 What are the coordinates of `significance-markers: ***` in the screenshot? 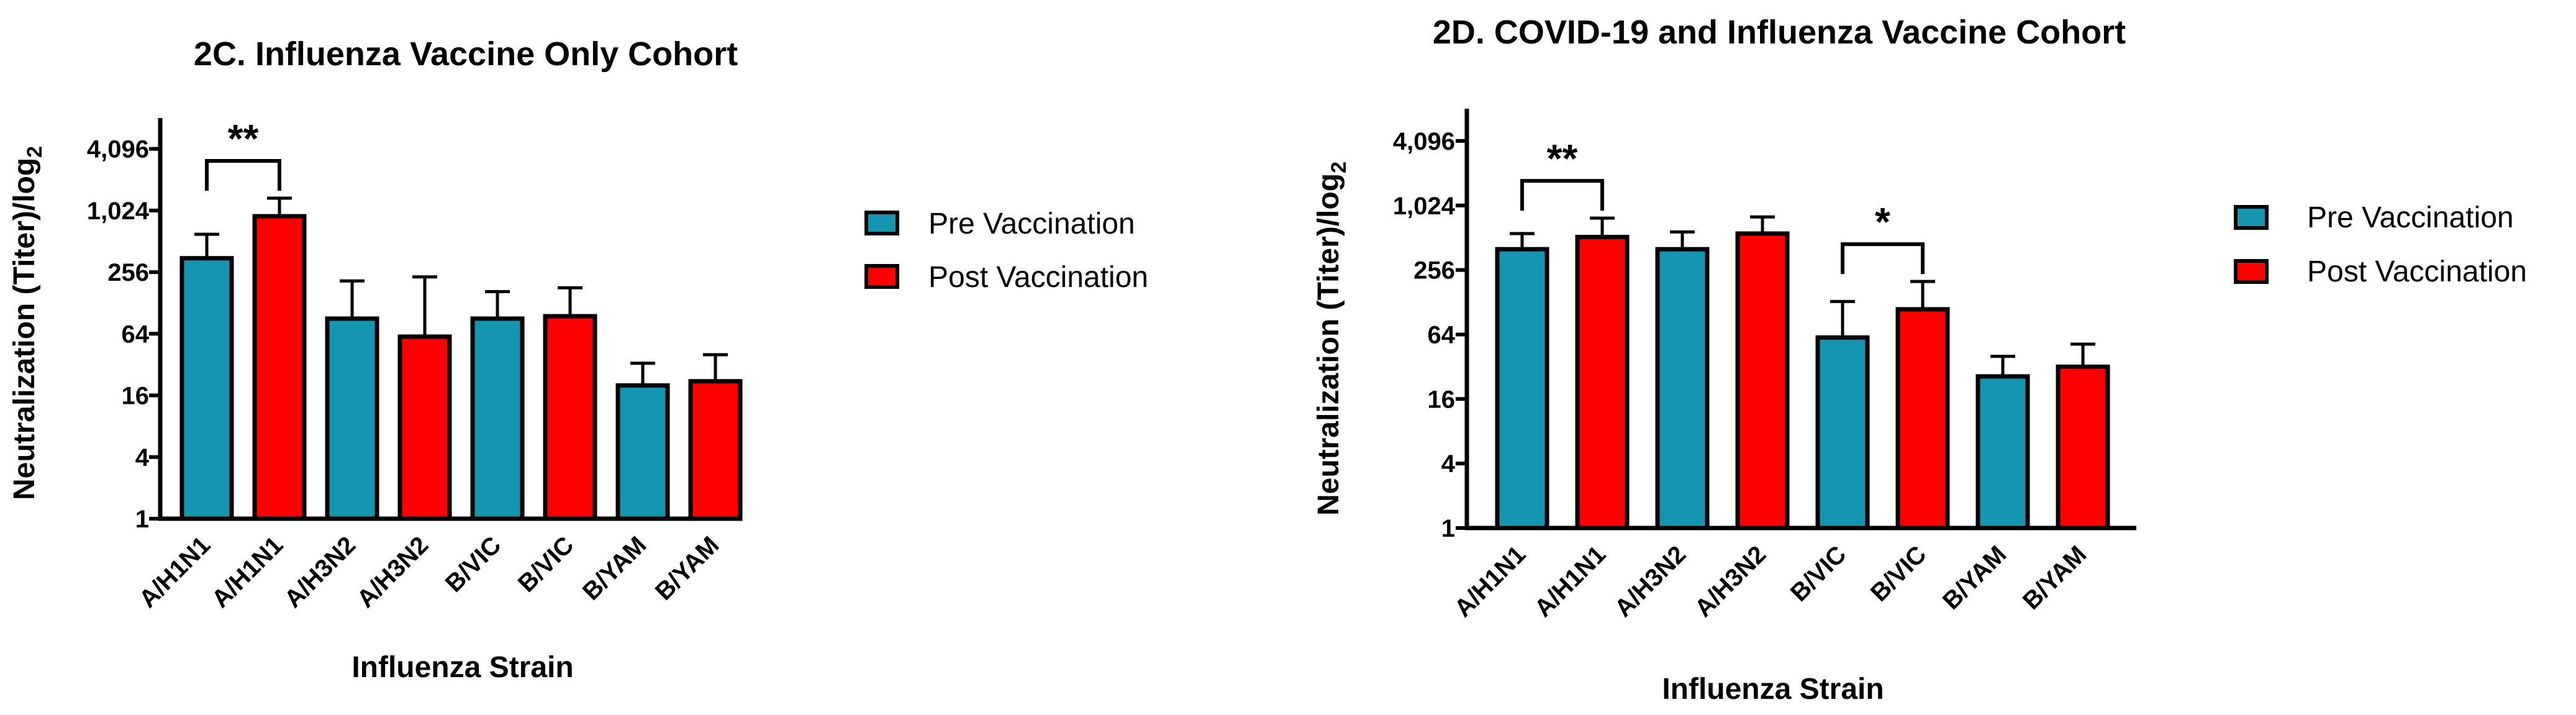 It's located at (1722, 205).